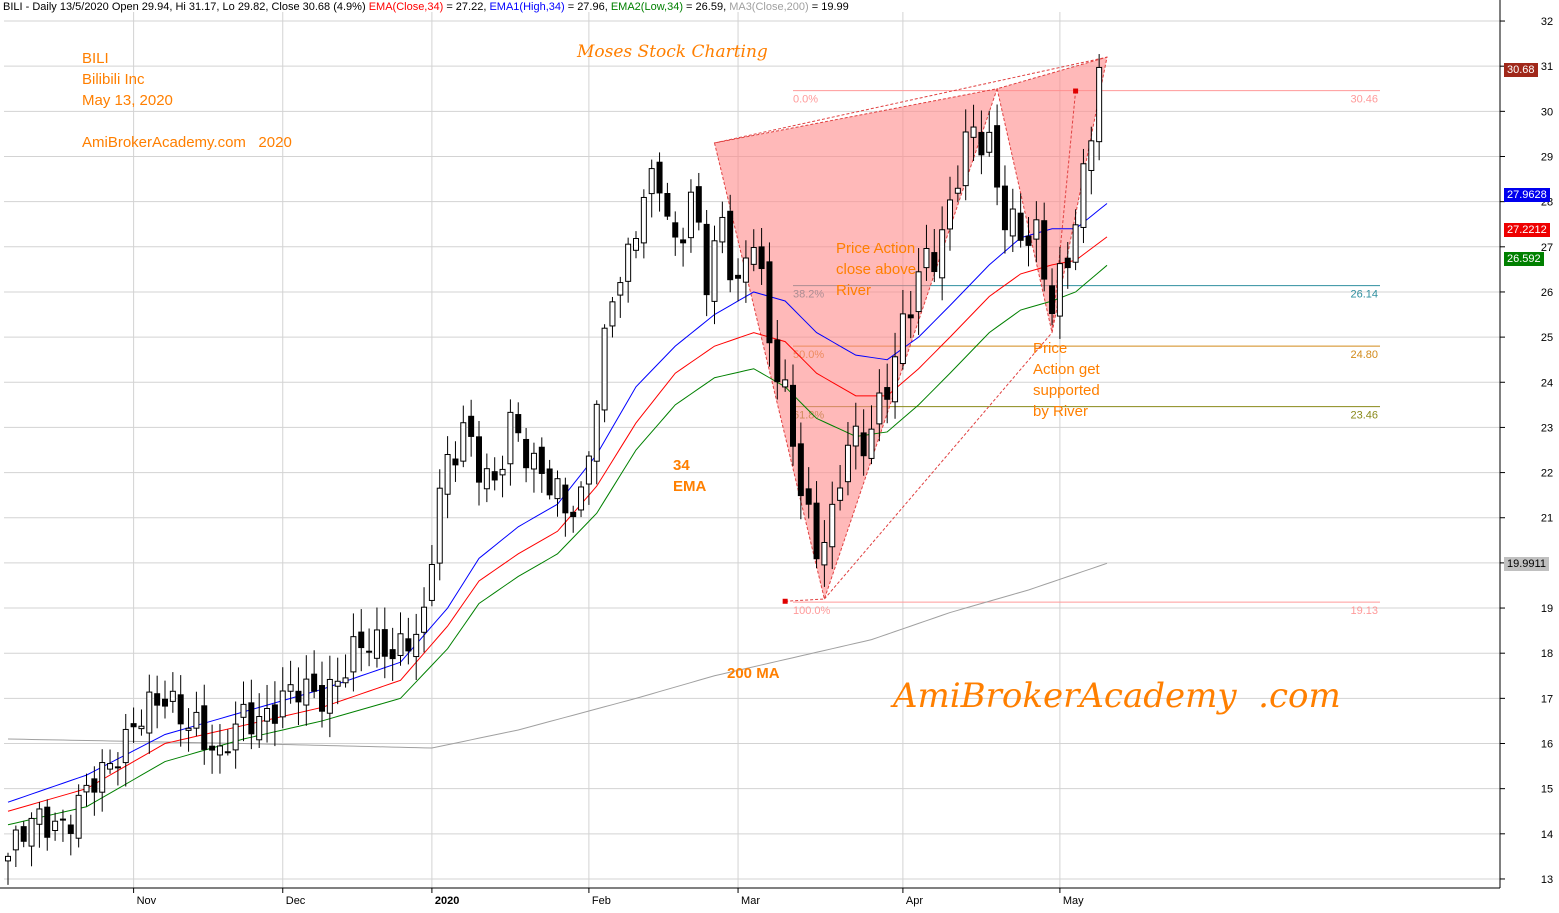 This screenshot has width=1559, height=913. I want to click on company-note: Bilibili Inc, so click(113, 79).